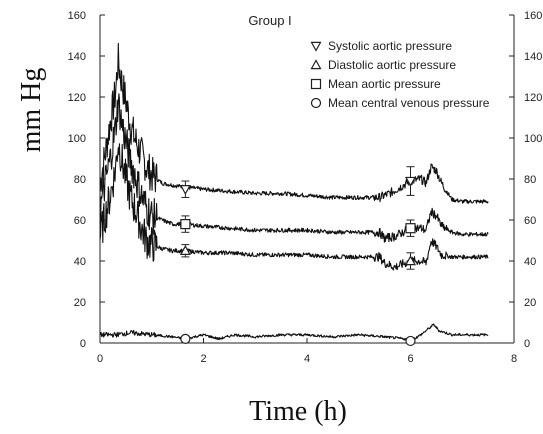  I want to click on x-tick-label: 6, so click(410, 359).